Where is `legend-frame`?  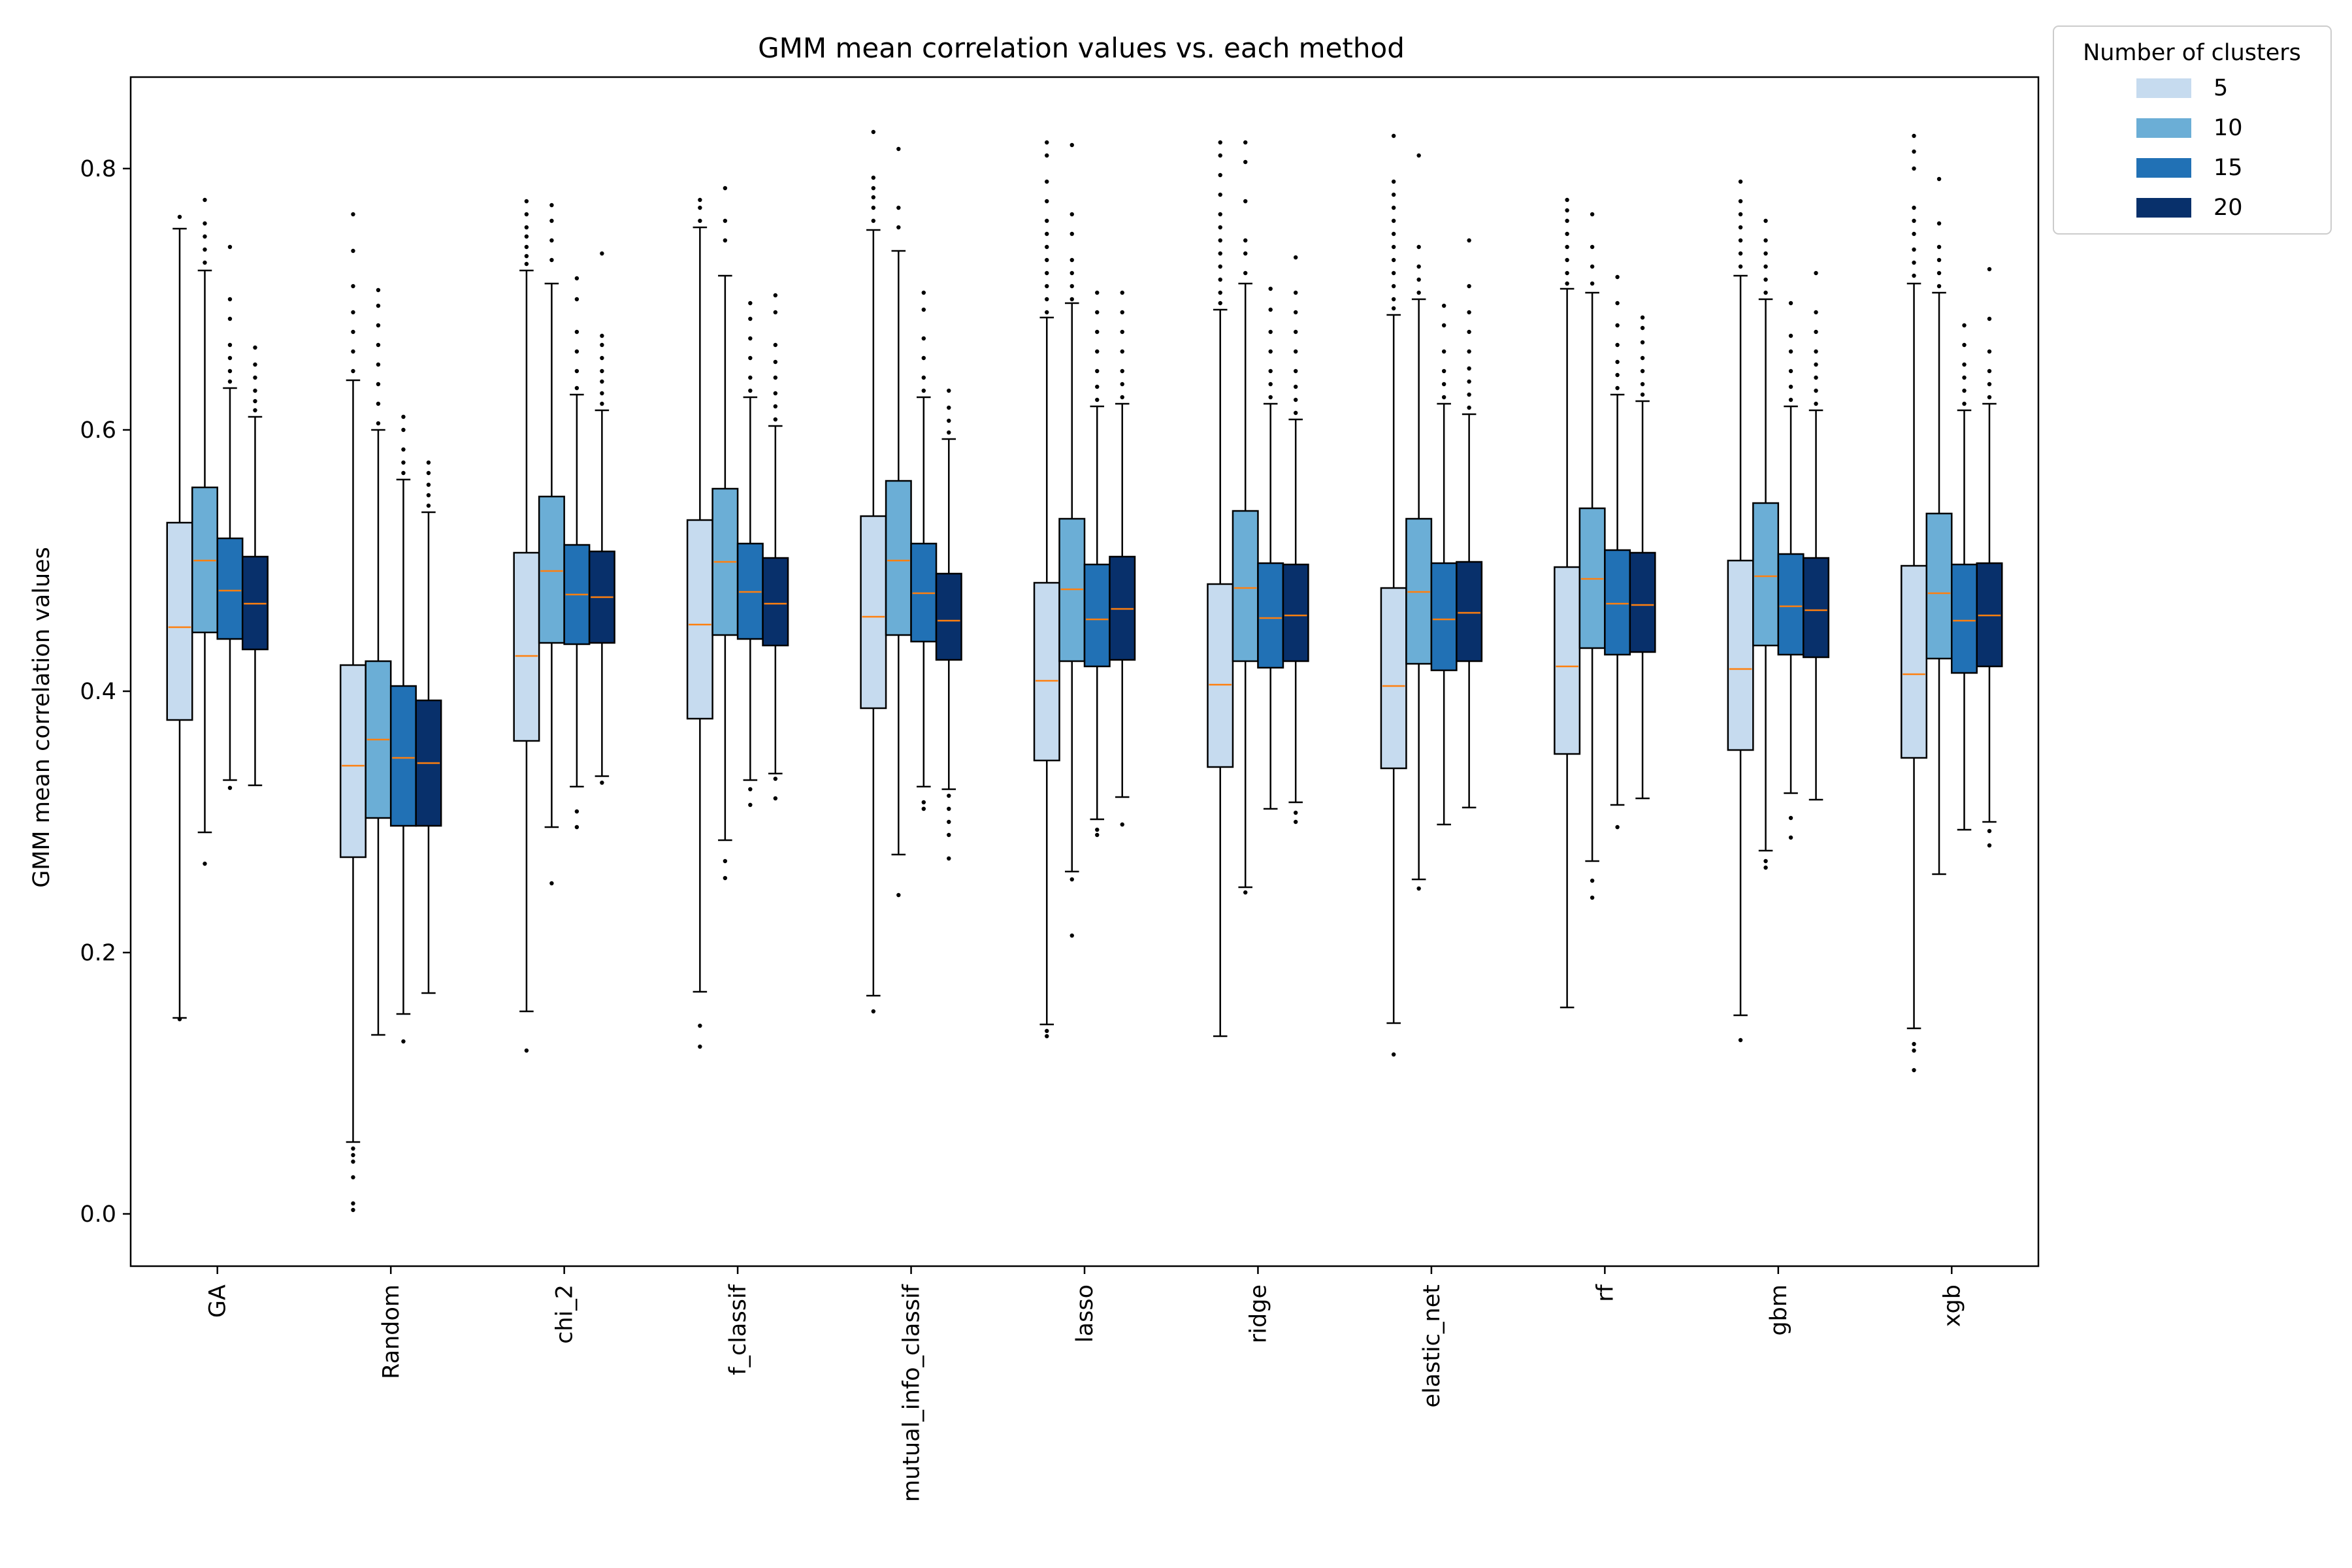 legend-frame is located at coordinates (2192, 130).